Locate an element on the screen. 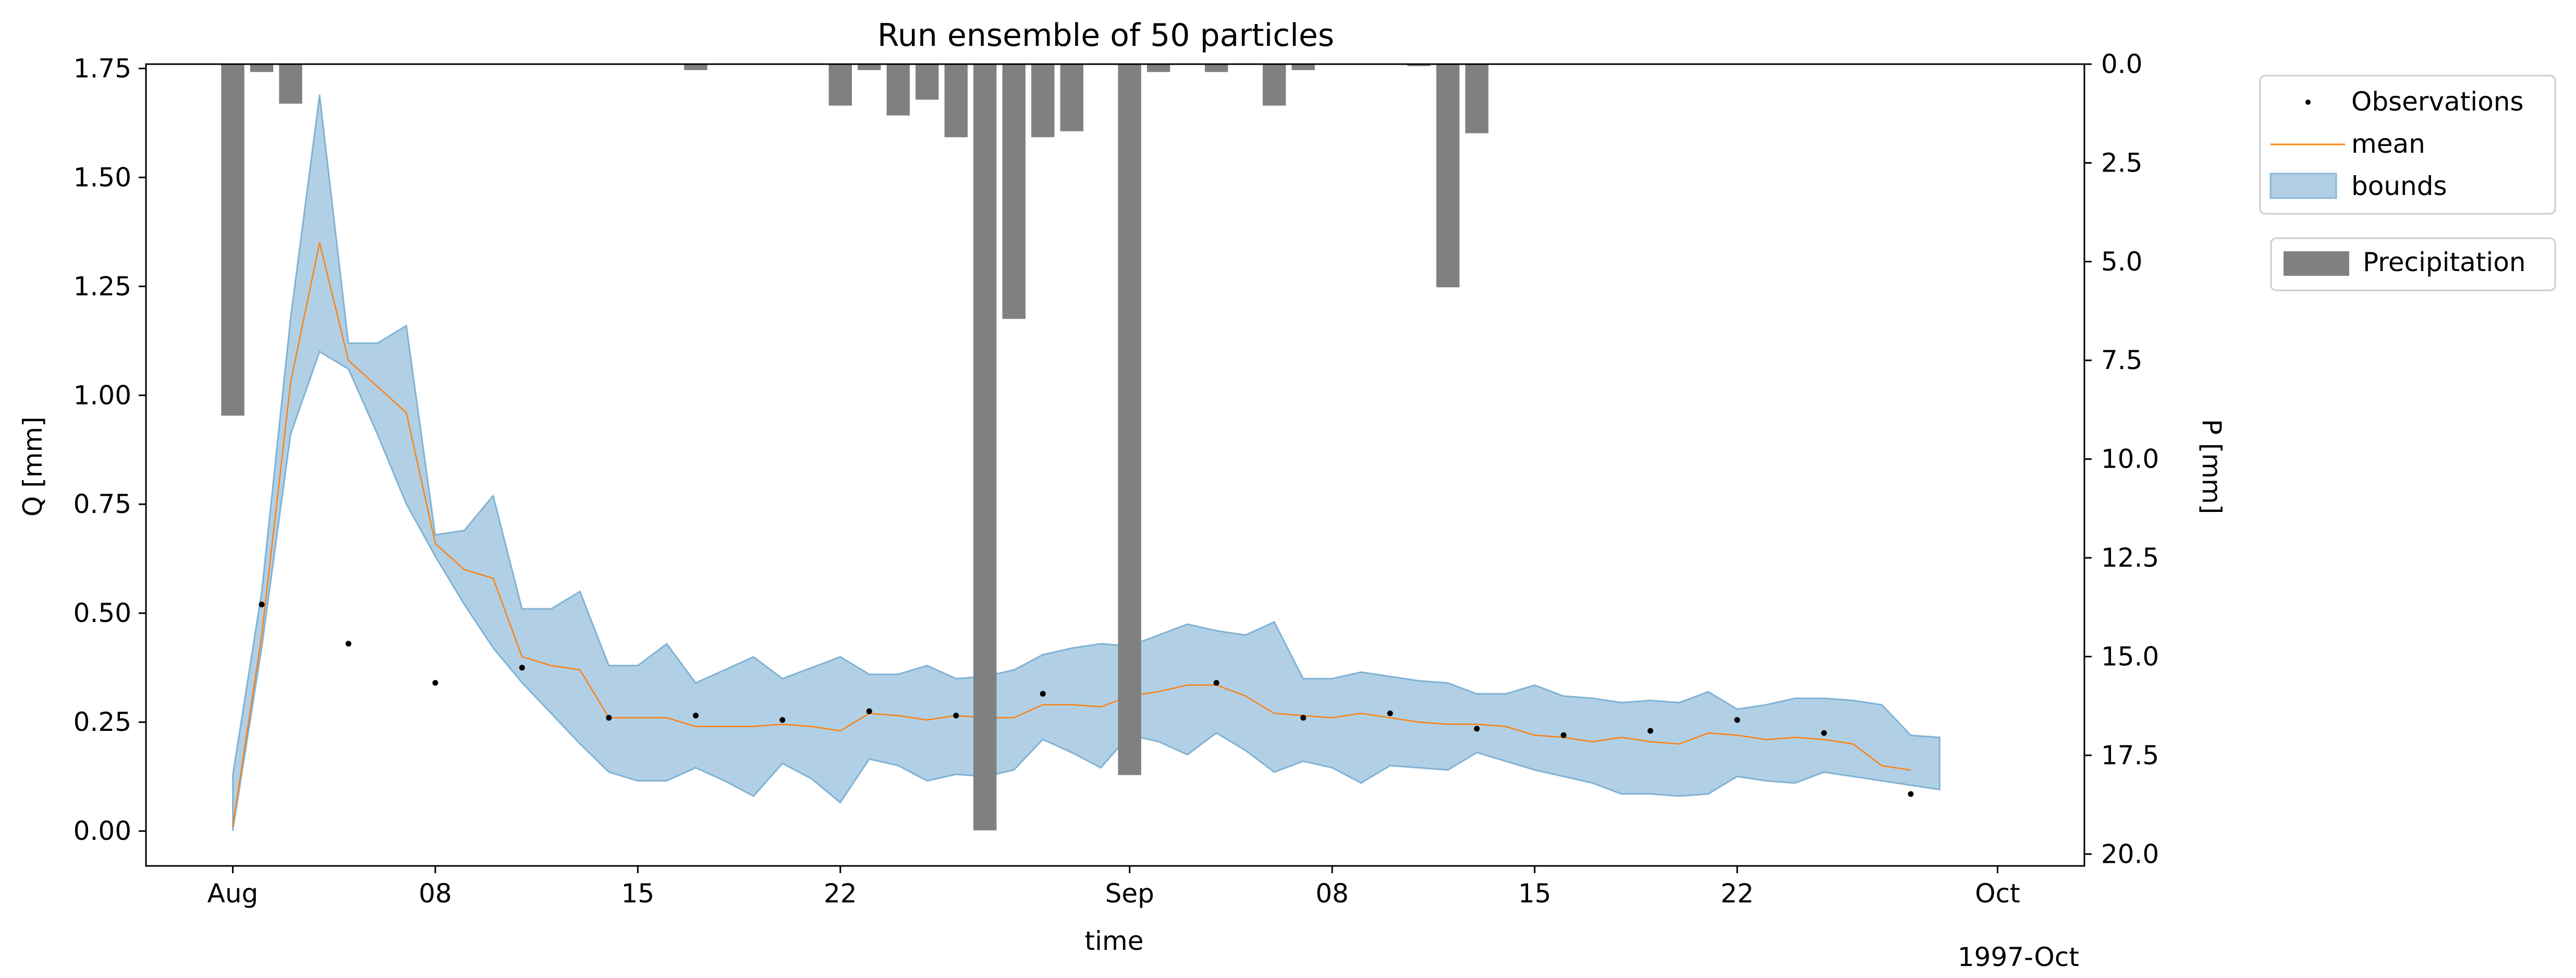 The height and width of the screenshot is (978, 2576). legend-precipitation-label: Precipitation is located at coordinates (2444, 262).